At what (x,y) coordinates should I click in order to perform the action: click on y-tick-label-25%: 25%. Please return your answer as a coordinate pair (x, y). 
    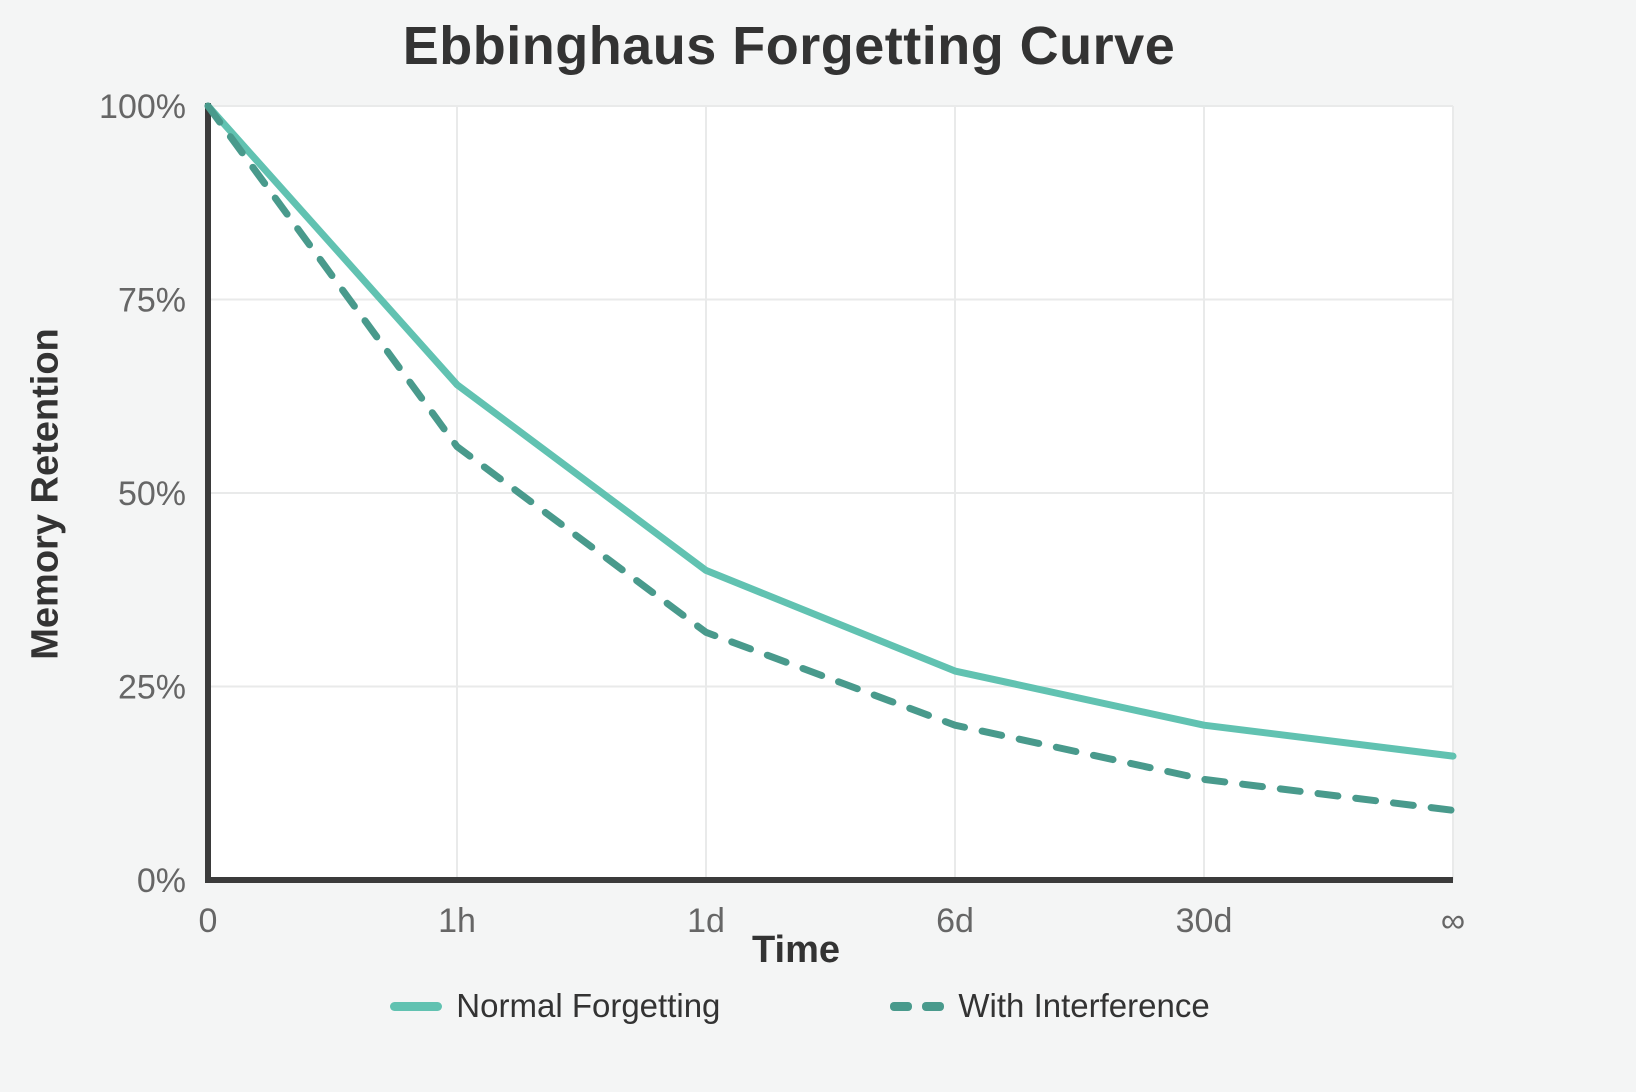
    Looking at the image, I should click on (152, 688).